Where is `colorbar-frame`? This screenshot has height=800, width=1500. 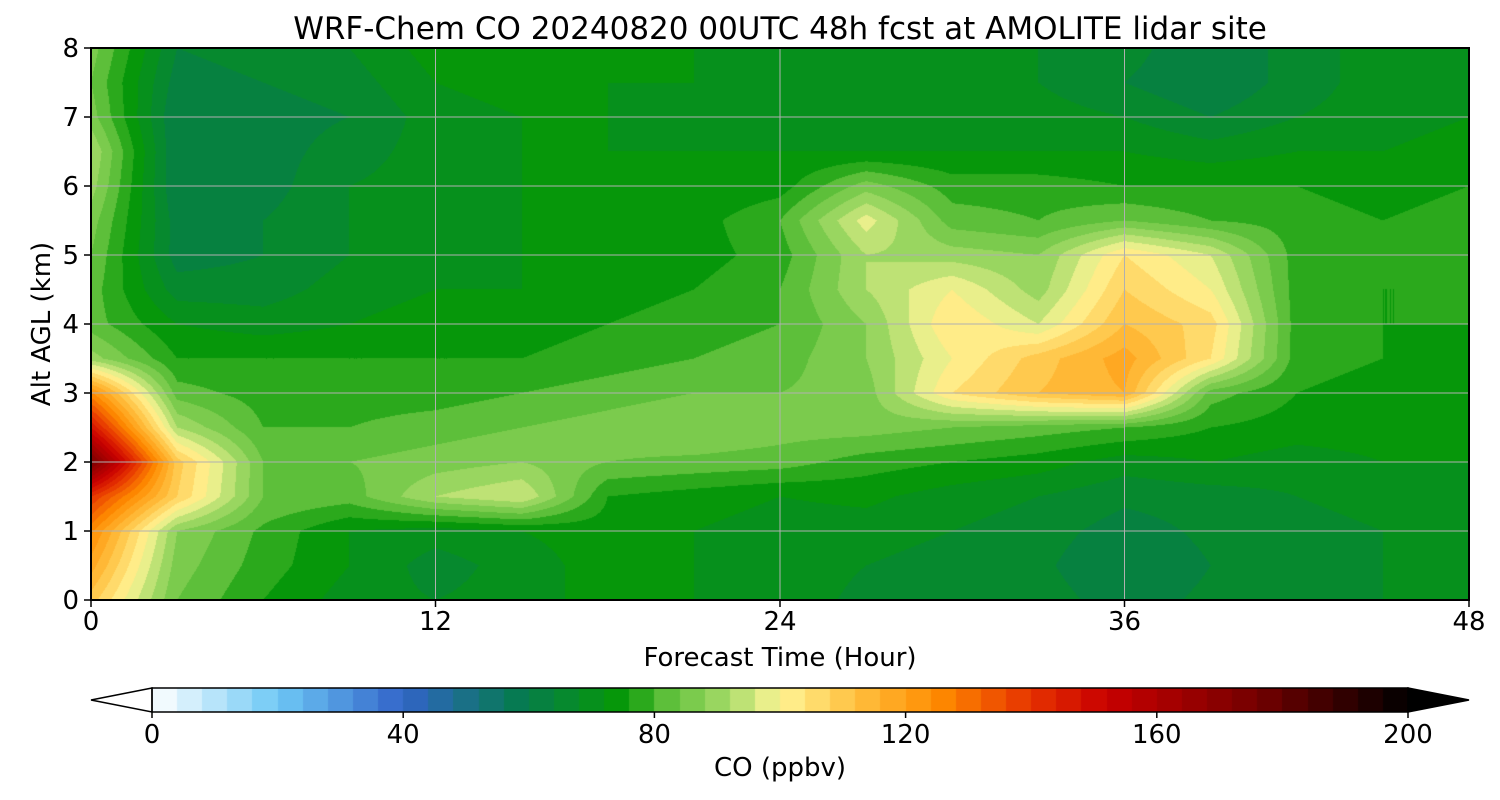 colorbar-frame is located at coordinates (780, 700).